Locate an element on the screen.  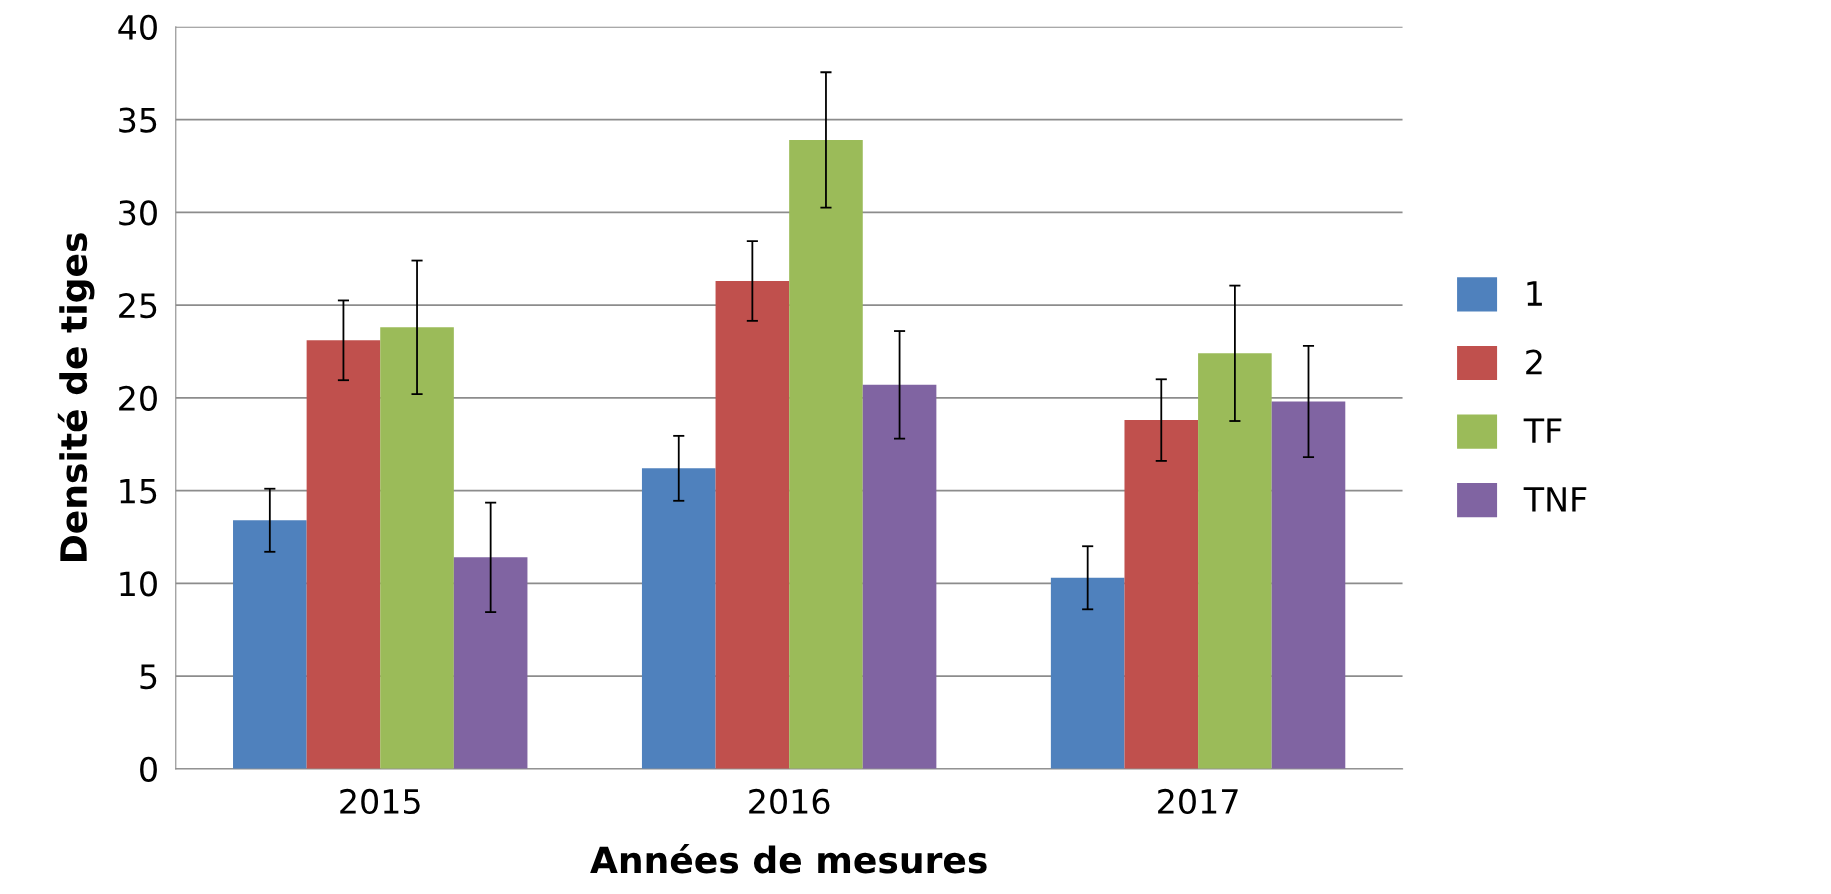
legend-label: TNF is located at coordinates (1555, 499).